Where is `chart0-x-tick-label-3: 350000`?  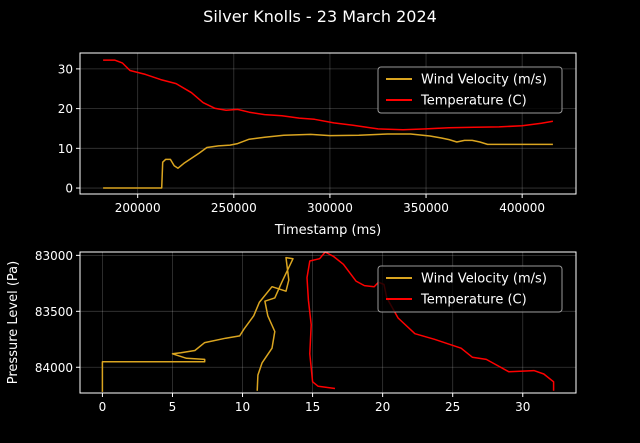 chart0-x-tick-label-3: 350000 is located at coordinates (426, 208).